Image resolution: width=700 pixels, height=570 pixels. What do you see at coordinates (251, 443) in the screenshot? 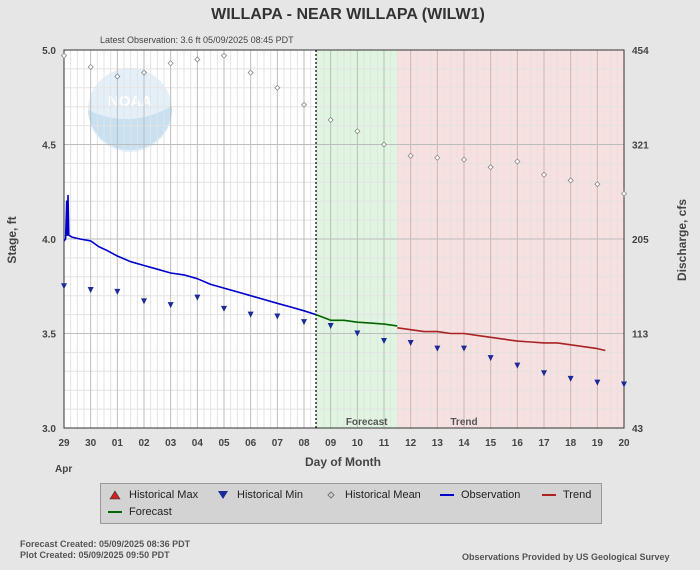
I see `x-tick-label: 06` at bounding box center [251, 443].